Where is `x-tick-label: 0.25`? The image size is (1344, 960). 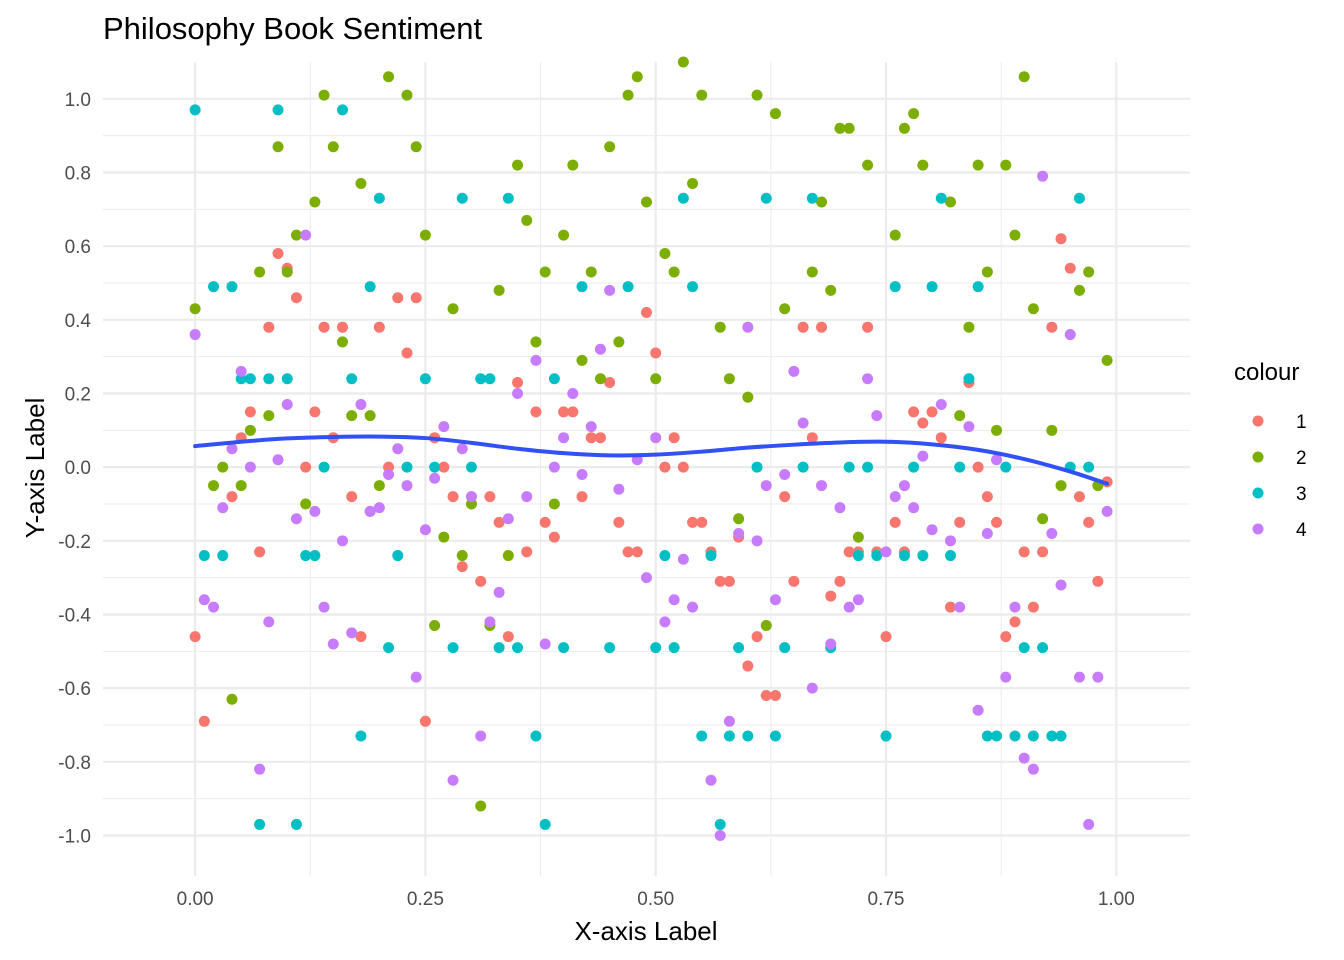
x-tick-label: 0.25 is located at coordinates (425, 899).